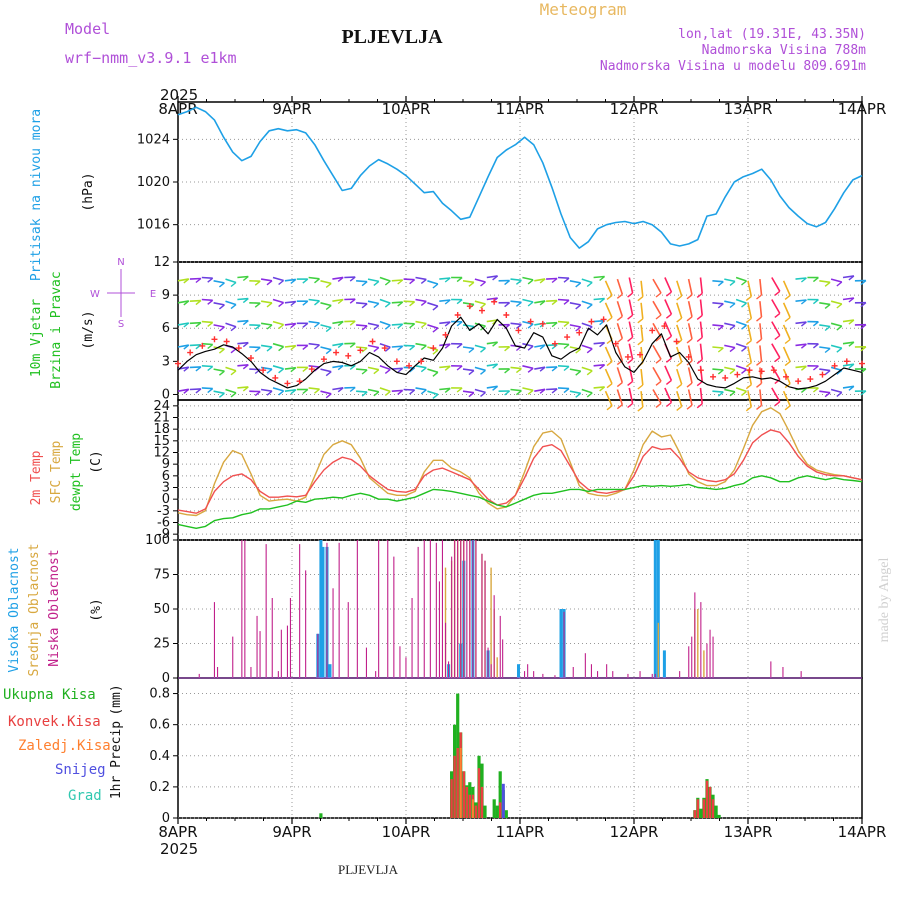 The height and width of the screenshot is (900, 900). What do you see at coordinates (392, 37) in the screenshot?
I see `station-title: PLJEVLJA` at bounding box center [392, 37].